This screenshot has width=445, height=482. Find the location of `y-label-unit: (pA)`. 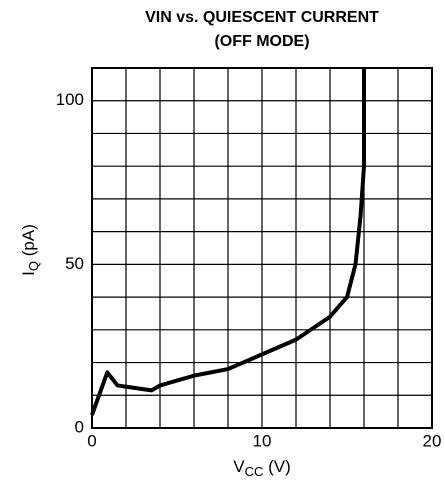

y-label-unit: (pA) is located at coordinates (28, 242).